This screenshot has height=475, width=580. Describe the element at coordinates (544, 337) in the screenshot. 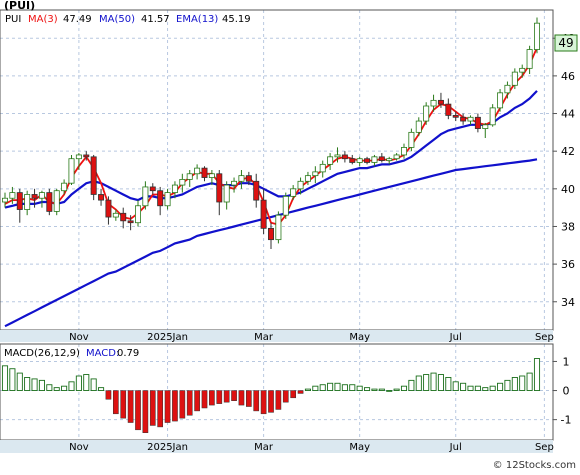

I see `price-x-tick-label: Sep` at that location.